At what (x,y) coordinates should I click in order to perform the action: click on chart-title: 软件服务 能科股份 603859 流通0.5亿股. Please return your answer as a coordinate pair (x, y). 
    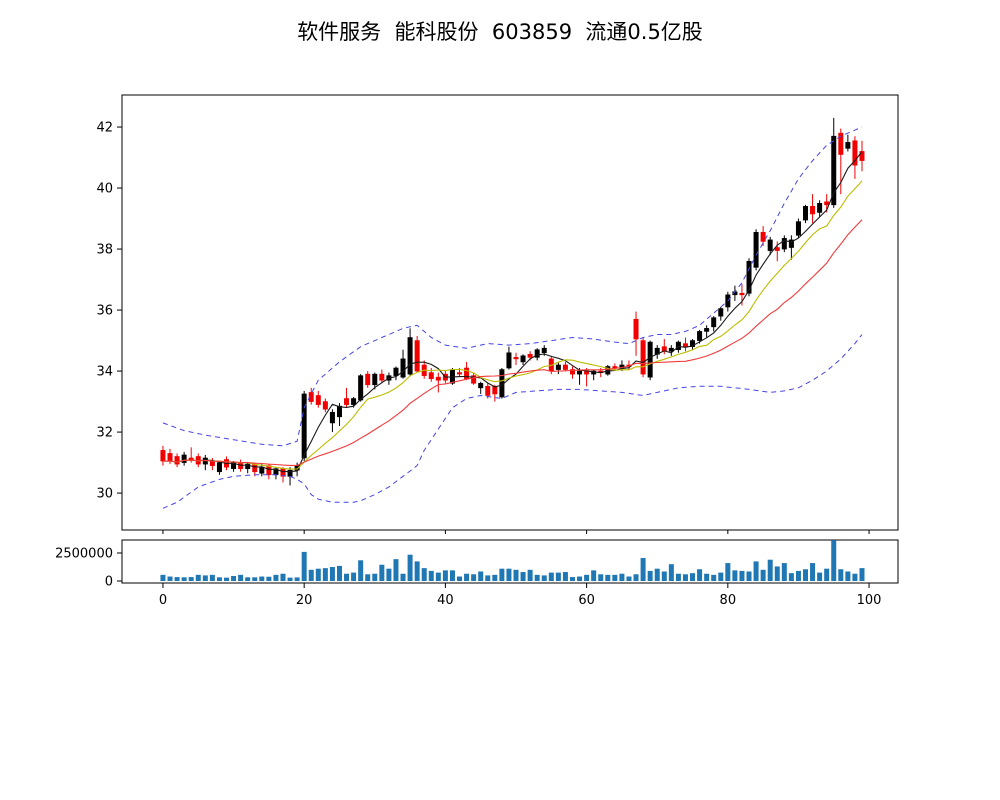
    Looking at the image, I should click on (500, 32).